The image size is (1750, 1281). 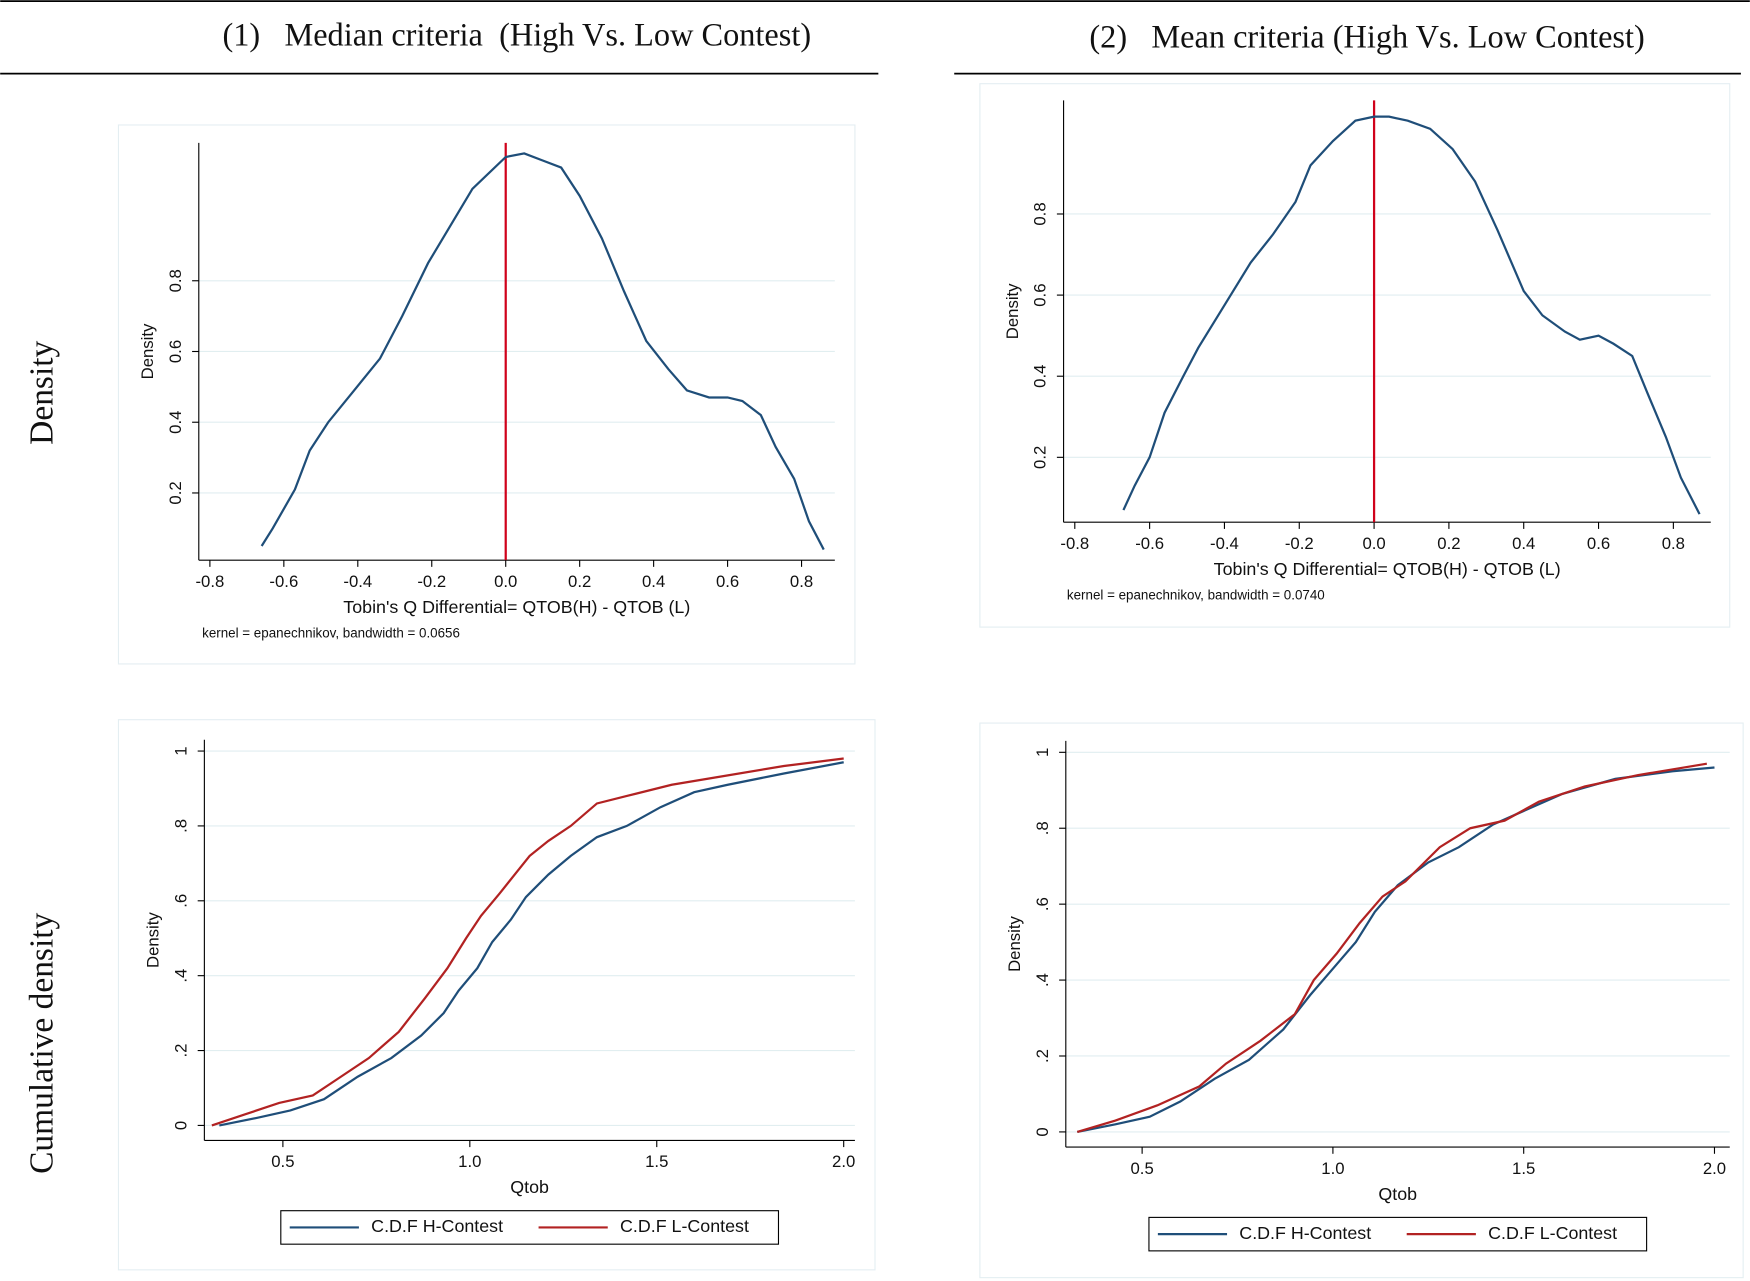 I want to click on row-label: Cumulative density, so click(x=41, y=1042).